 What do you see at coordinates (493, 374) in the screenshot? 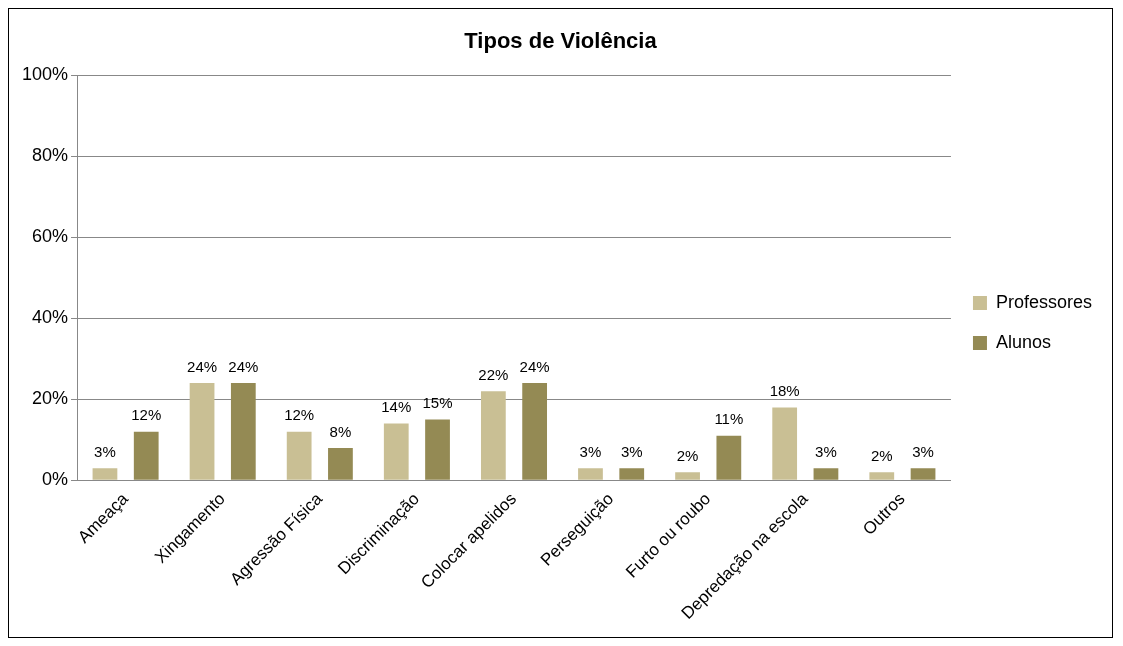
I see `data-label: 22%` at bounding box center [493, 374].